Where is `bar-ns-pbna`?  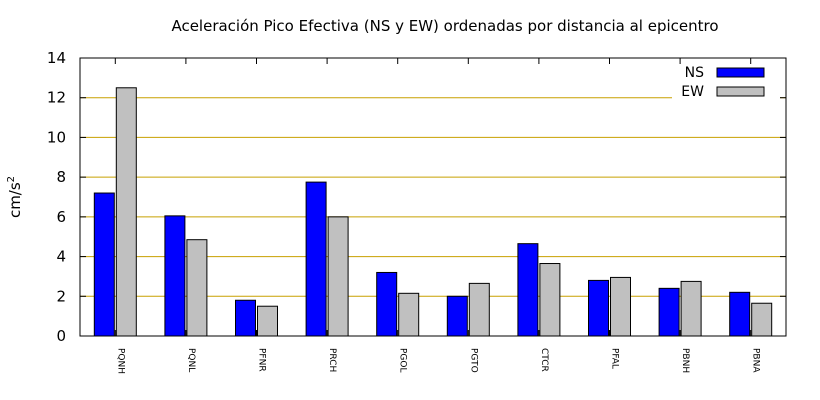
bar-ns-pbna is located at coordinates (740, 314).